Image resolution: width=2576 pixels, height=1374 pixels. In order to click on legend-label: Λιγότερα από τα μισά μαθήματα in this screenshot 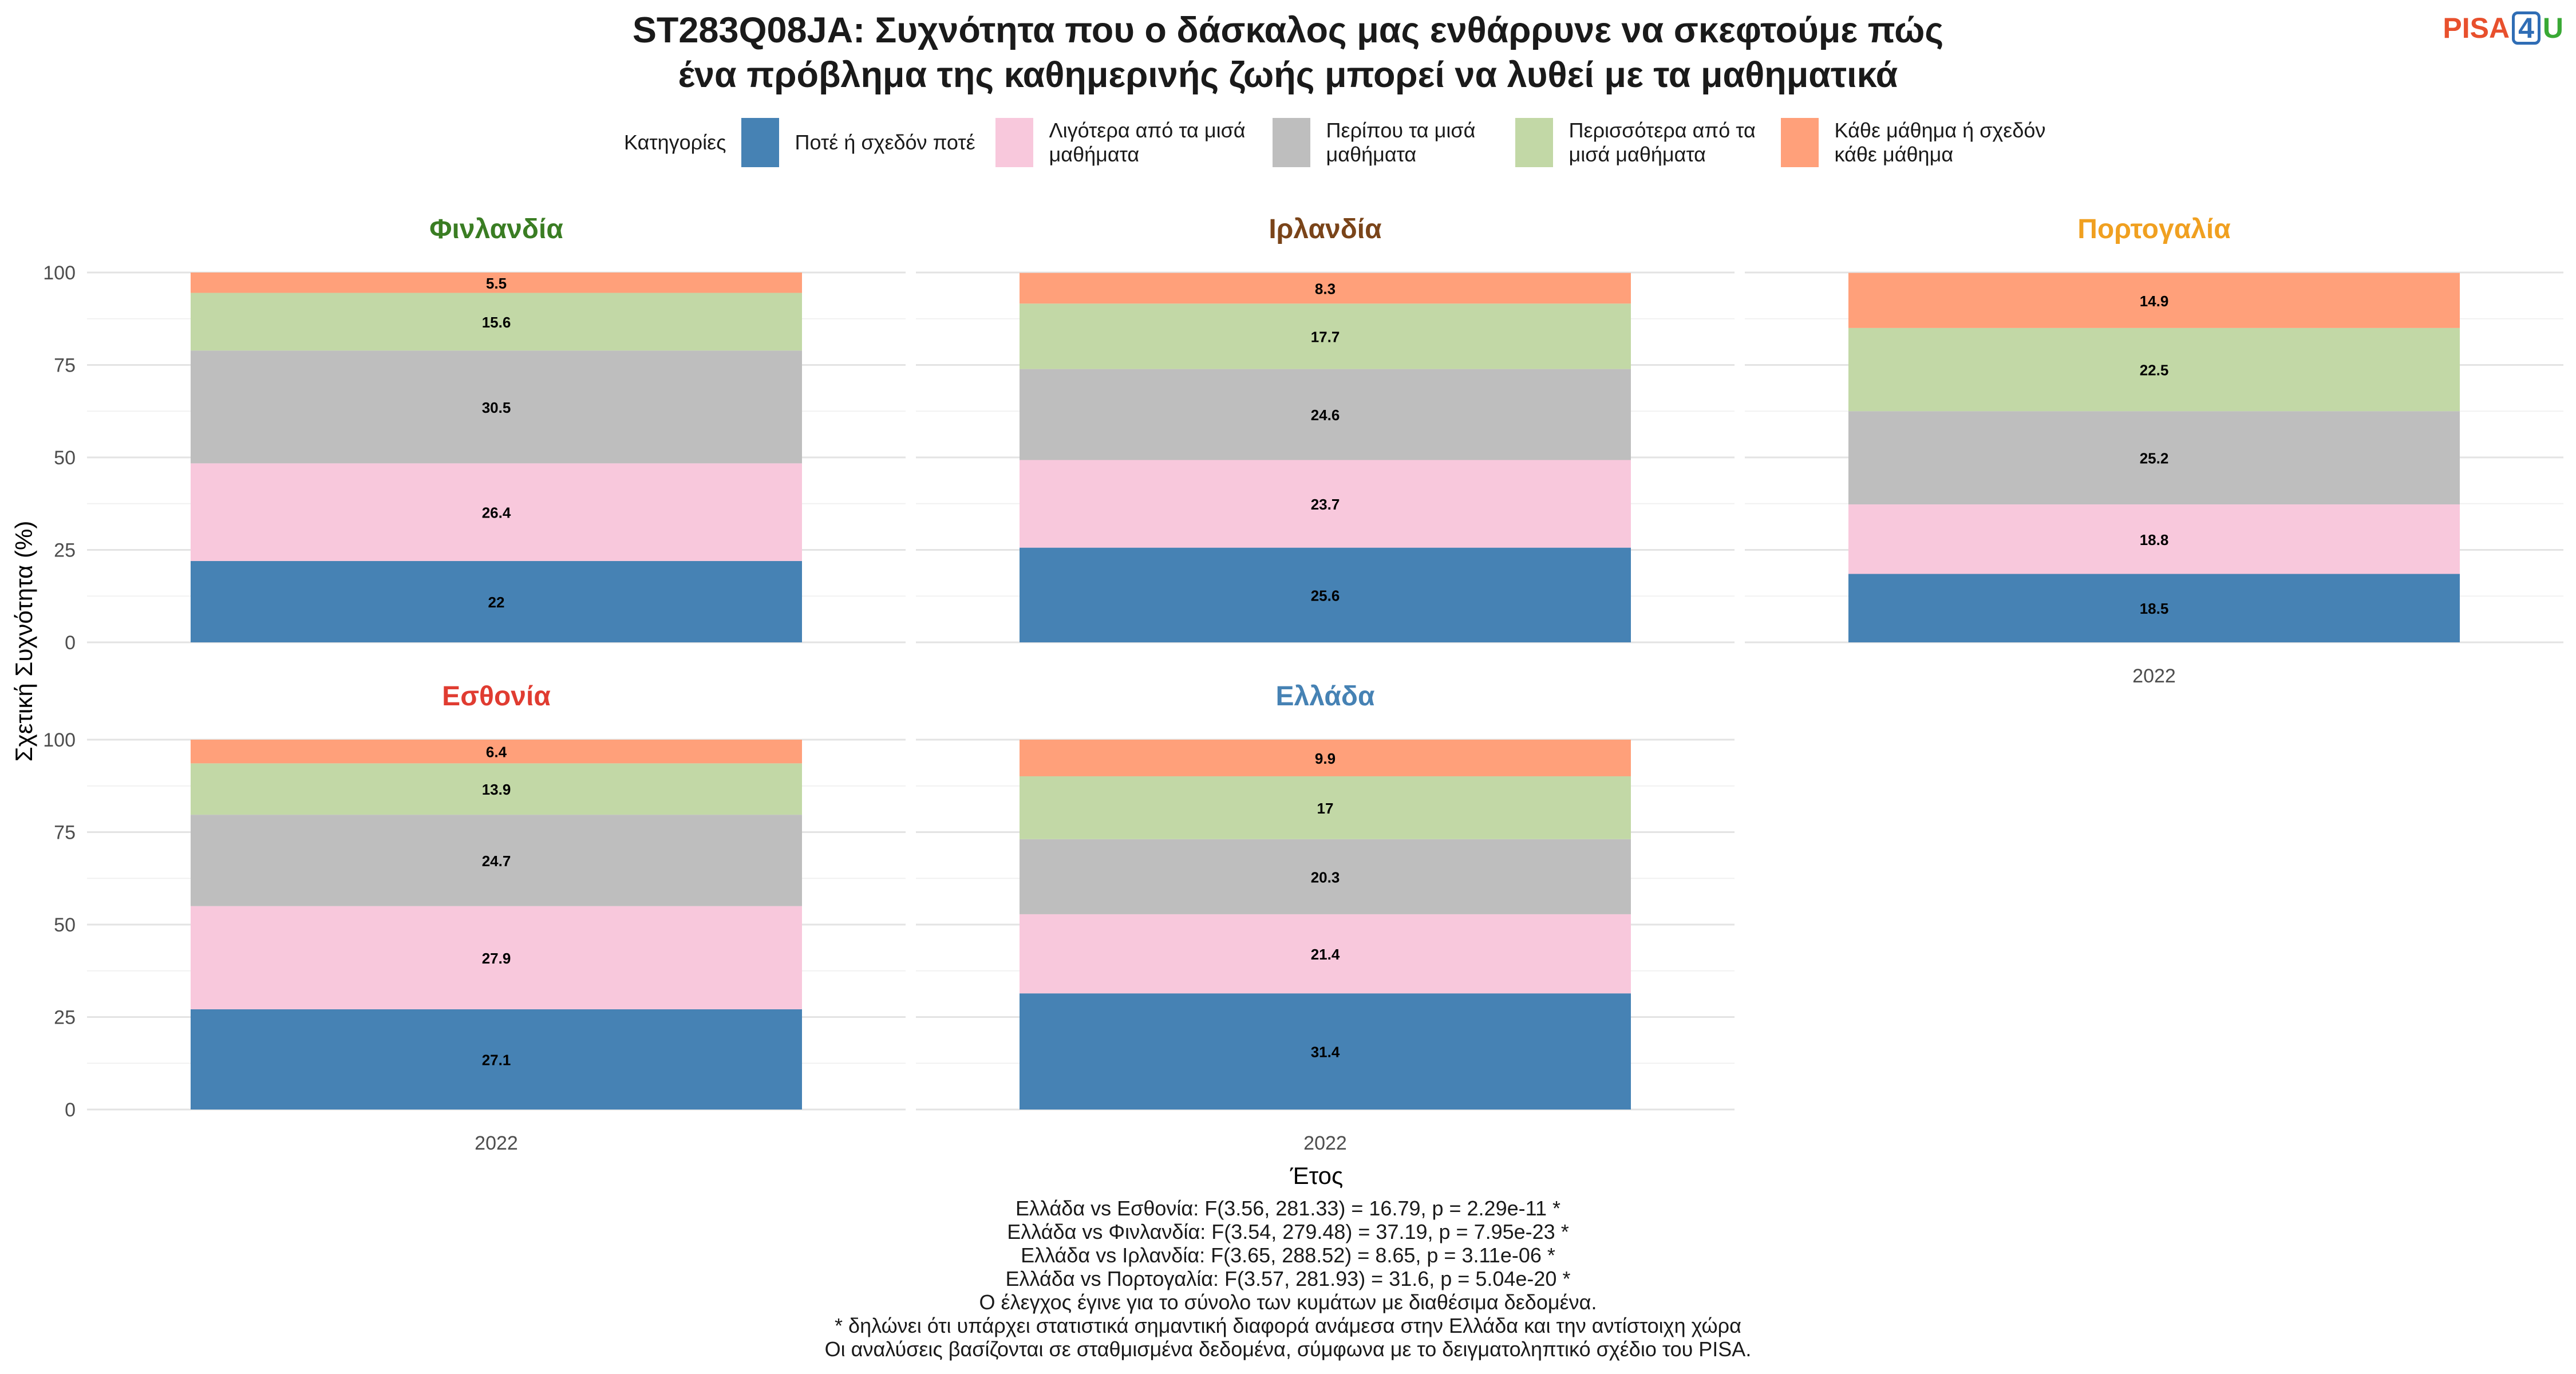, I will do `click(1147, 142)`.